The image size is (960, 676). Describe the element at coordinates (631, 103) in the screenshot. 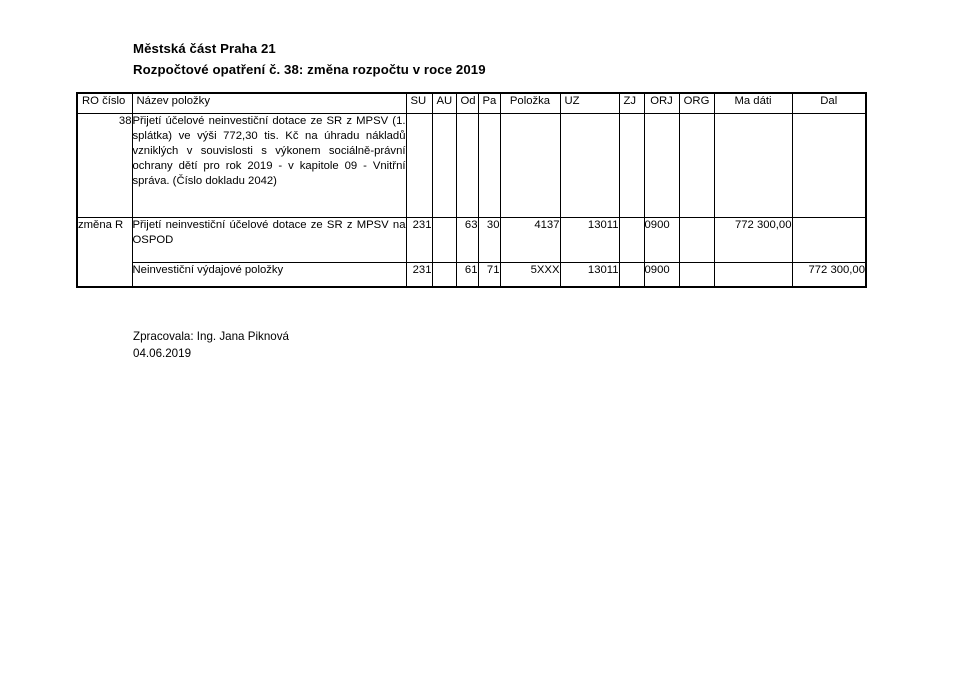

I see `column-header-zj: ZJ` at that location.